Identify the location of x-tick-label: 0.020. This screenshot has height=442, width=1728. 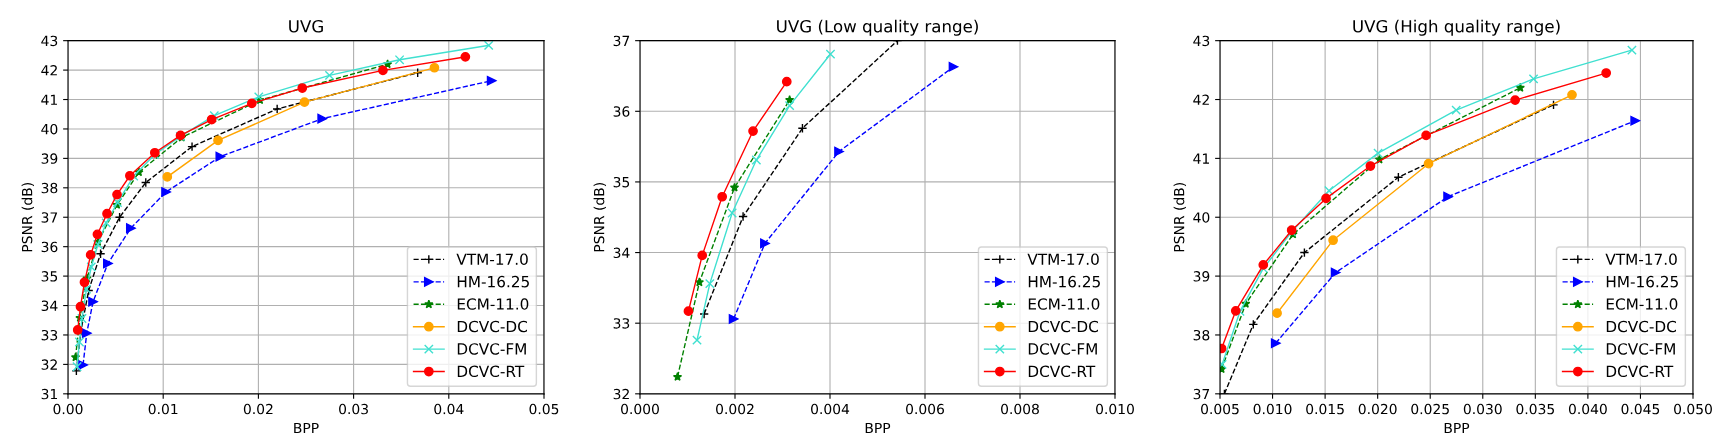
(1377, 409).